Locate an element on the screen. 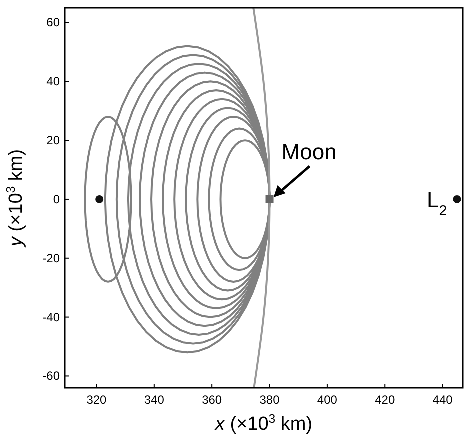 The image size is (466, 438). x-tick-label: 360 is located at coordinates (212, 400).